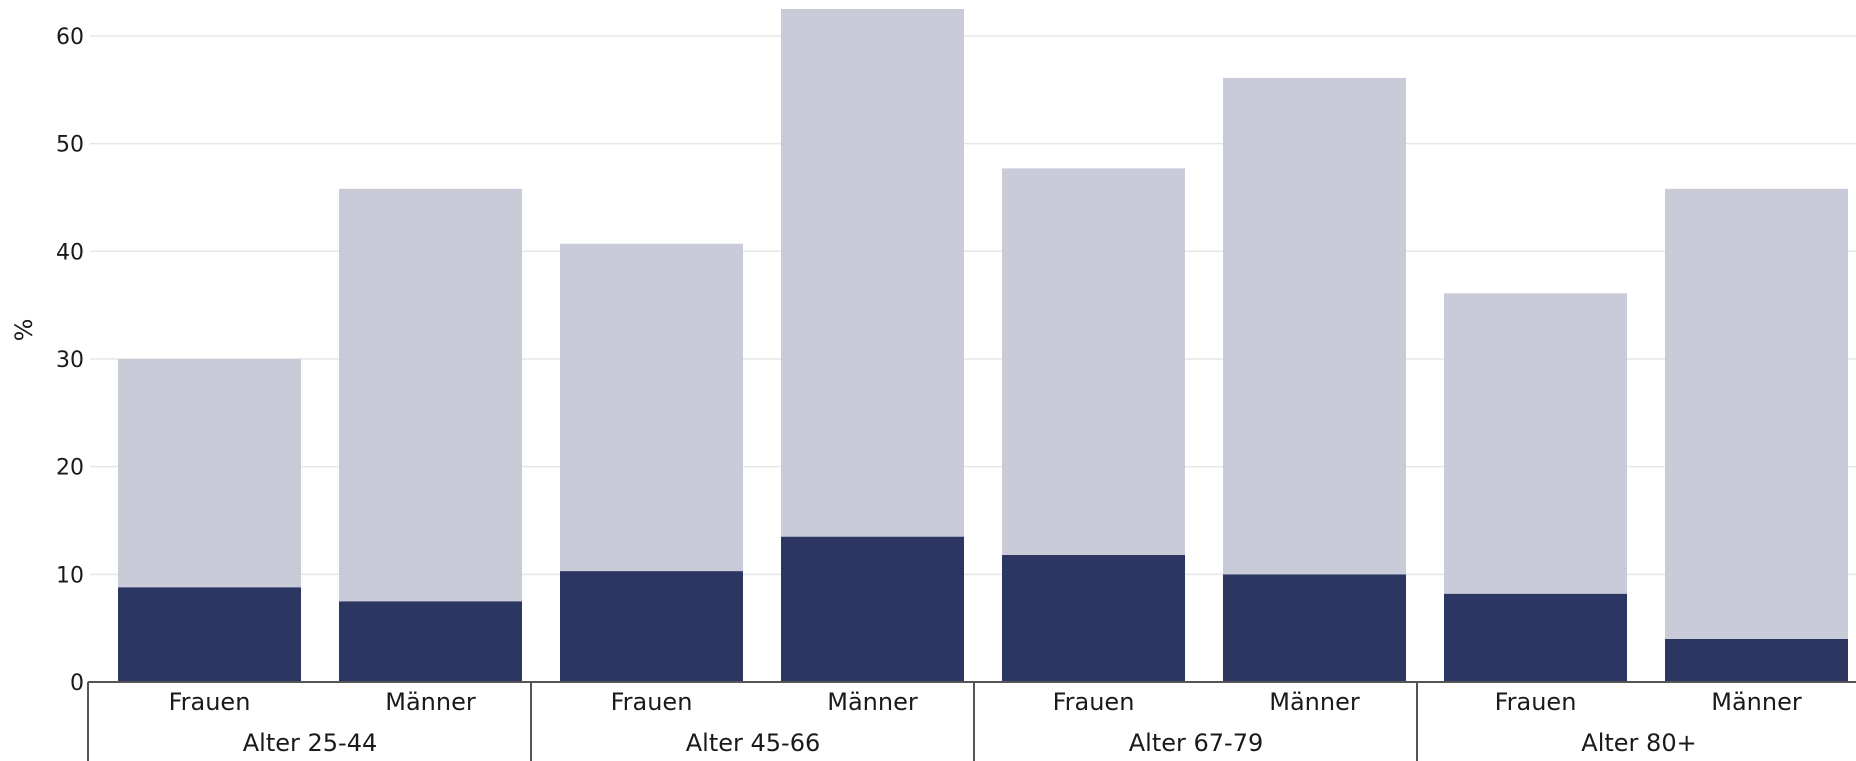 The width and height of the screenshot is (1856, 761). I want to click on x-group-label: Alter 67-79, so click(1196, 743).